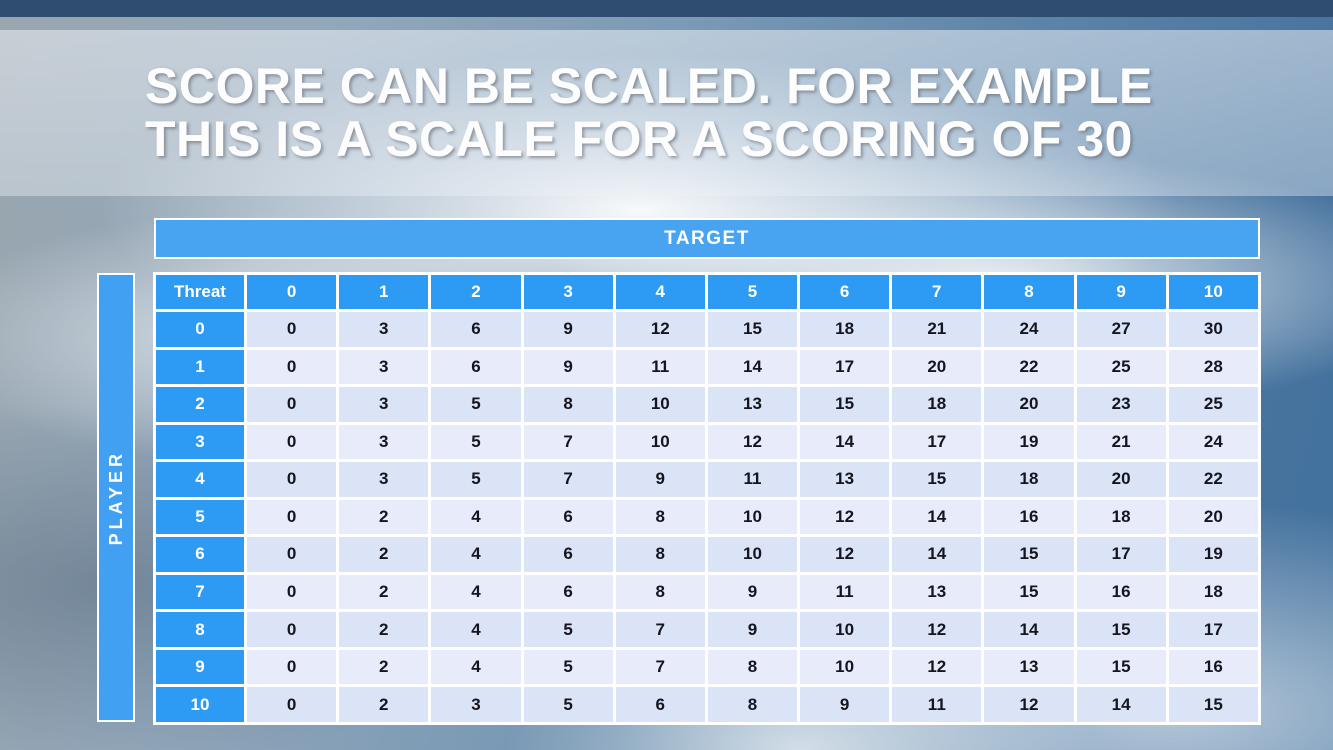 Image resolution: width=1333 pixels, height=750 pixels. I want to click on player-row-header: 8, so click(200, 629).